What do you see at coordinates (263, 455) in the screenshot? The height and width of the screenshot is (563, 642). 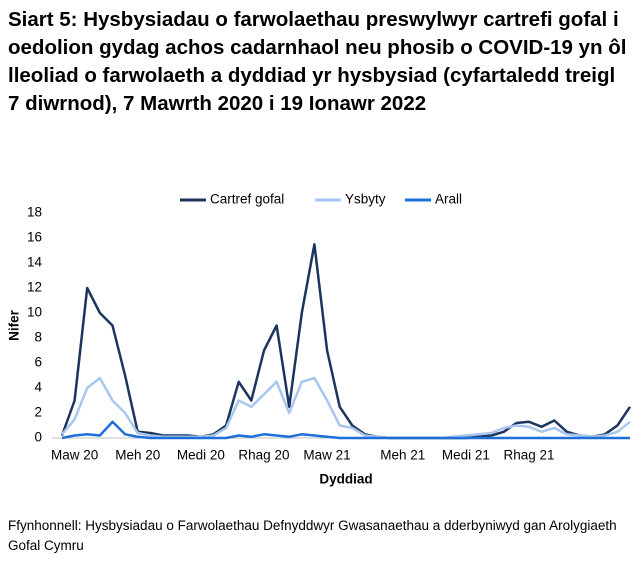 I see `x-tick-label: Rhag 20` at bounding box center [263, 455].